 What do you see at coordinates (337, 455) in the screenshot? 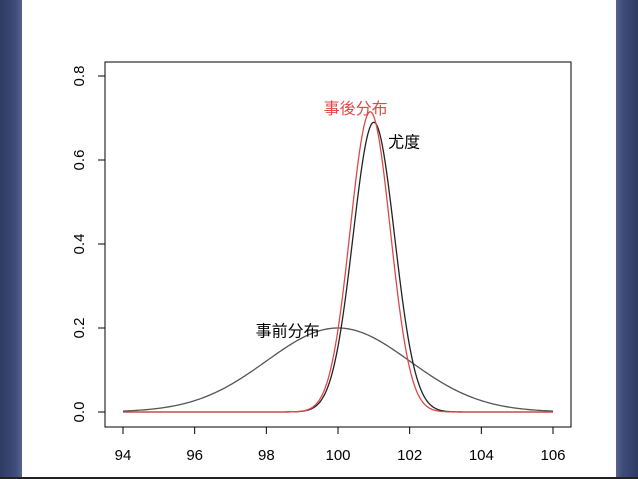
I see `x-tick-label: 100` at bounding box center [337, 455].